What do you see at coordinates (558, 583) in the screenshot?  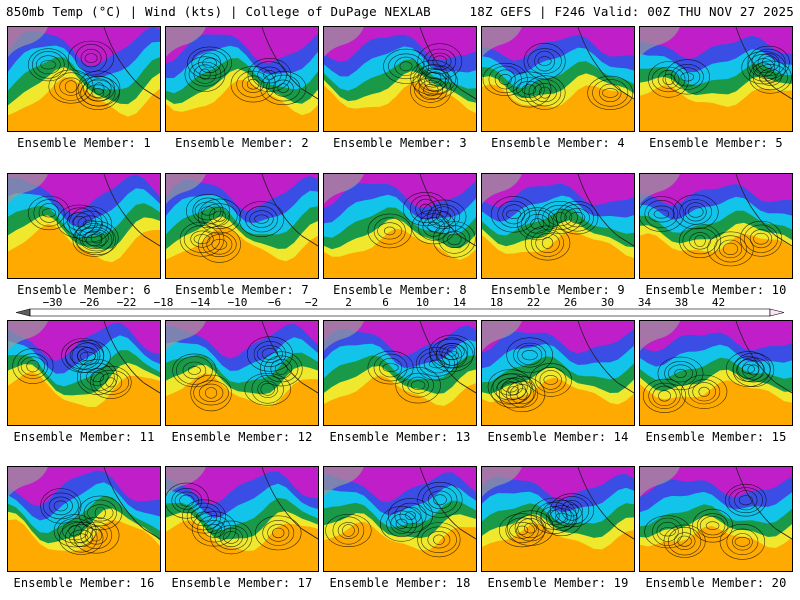 I see `ensemble-member-label: Ensemble Member: 19` at bounding box center [558, 583].